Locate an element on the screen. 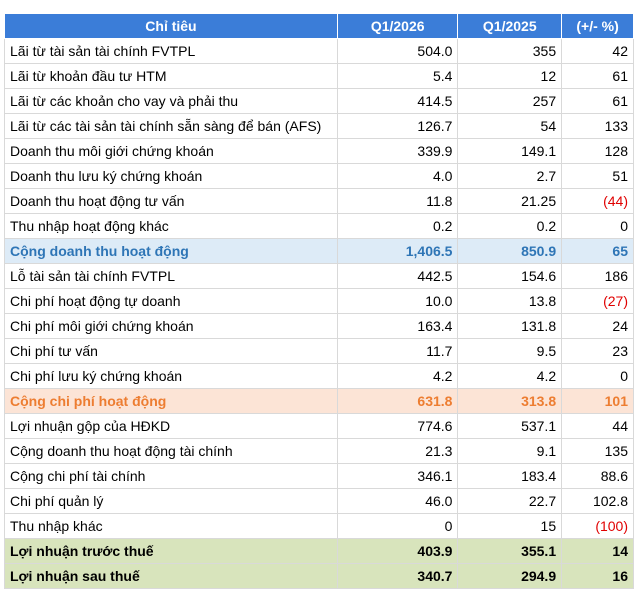  table-row: Lãi từ khoản đầu tư HTM 5.4 12 61 is located at coordinates (319, 76).